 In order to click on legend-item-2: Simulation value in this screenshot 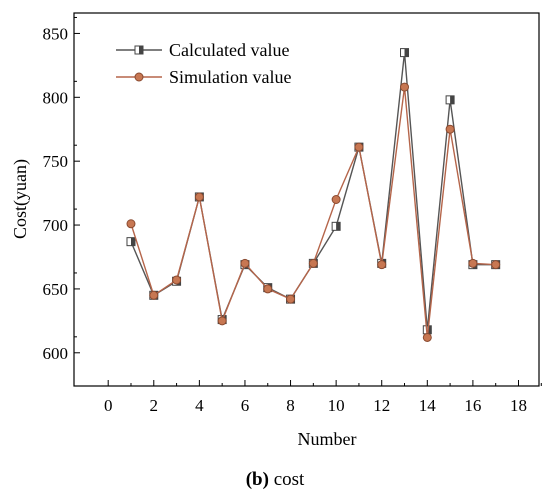, I will do `click(203, 77)`.